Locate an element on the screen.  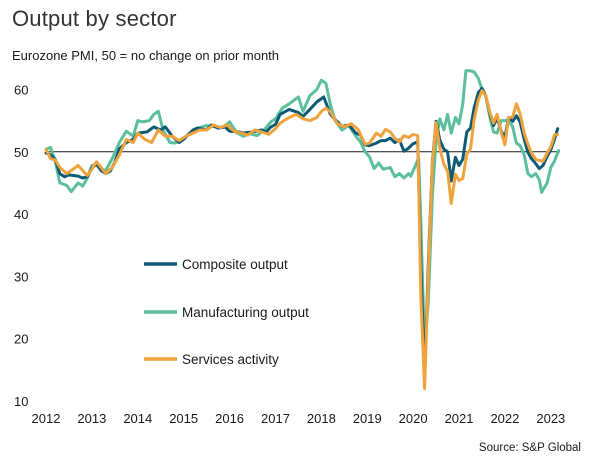
x-tick-label: 2019 is located at coordinates (367, 418).